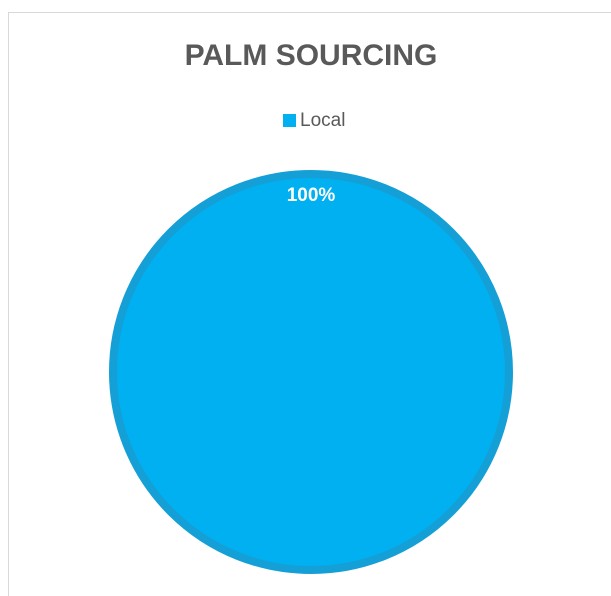 The width and height of the screenshot is (611, 596). I want to click on chart-title: PALM SOURCING, so click(311, 55).